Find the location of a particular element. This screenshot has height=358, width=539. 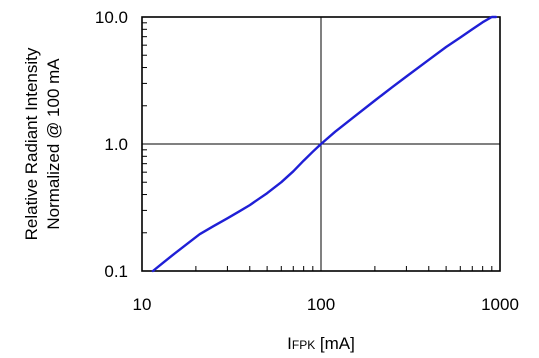

x-axis-label: IFPK [mA] is located at coordinates (321, 343).